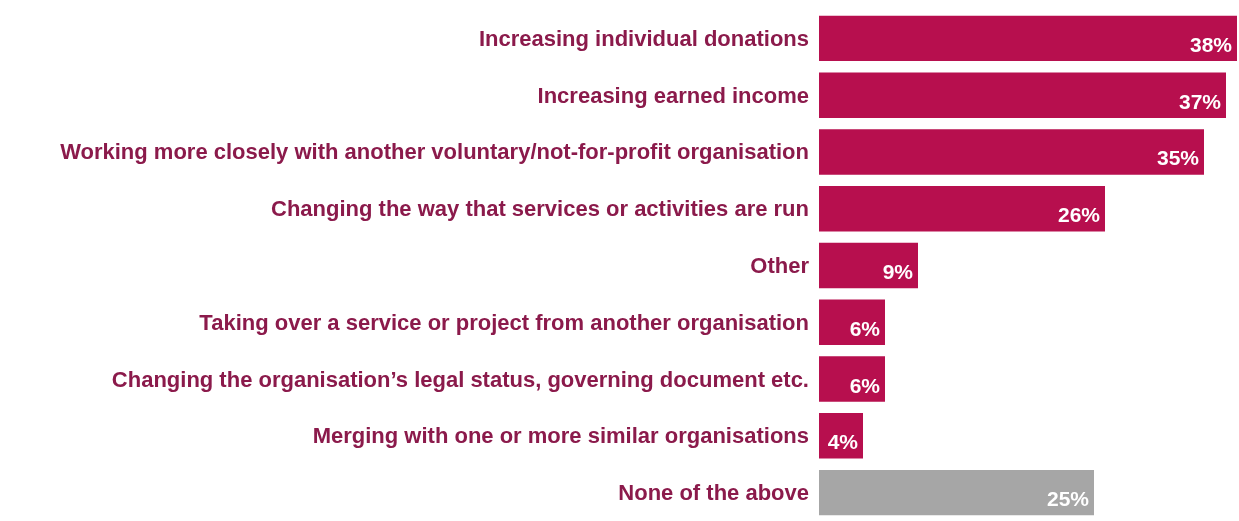 The height and width of the screenshot is (521, 1239). What do you see at coordinates (713, 493) in the screenshot?
I see `y-tick-label: None of the above` at bounding box center [713, 493].